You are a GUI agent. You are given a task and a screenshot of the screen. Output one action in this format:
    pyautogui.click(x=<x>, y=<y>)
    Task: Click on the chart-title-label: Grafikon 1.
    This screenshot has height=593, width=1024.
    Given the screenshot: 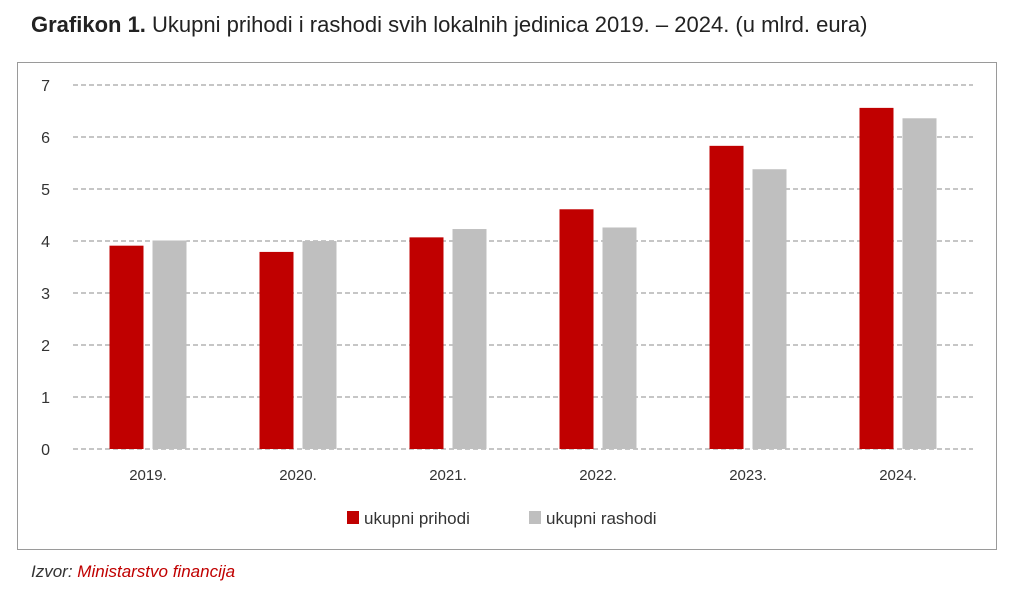 What is the action you would take?
    pyautogui.click(x=88, y=24)
    